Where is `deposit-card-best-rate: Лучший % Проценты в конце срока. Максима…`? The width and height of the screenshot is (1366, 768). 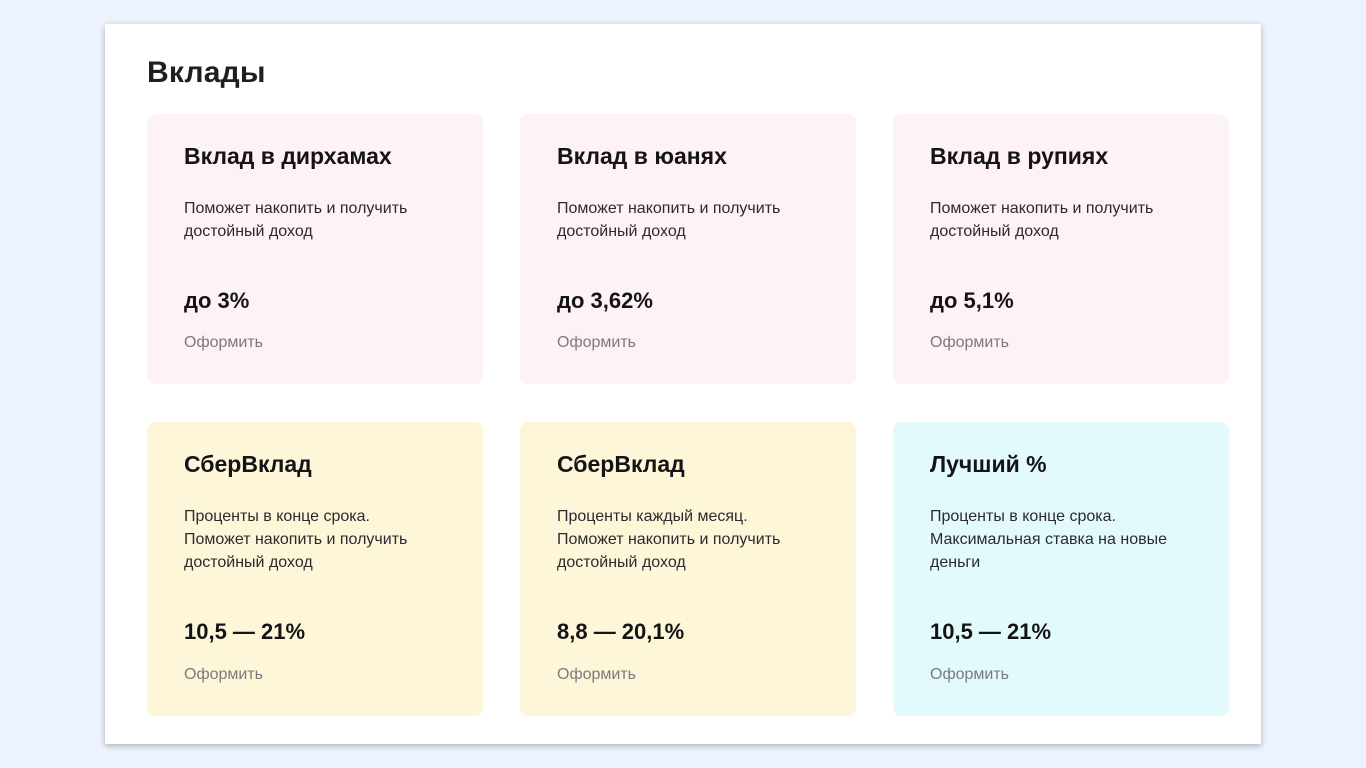
deposit-card-best-rate: Лучший % Проценты в конце срока. Максима… is located at coordinates (1061, 569).